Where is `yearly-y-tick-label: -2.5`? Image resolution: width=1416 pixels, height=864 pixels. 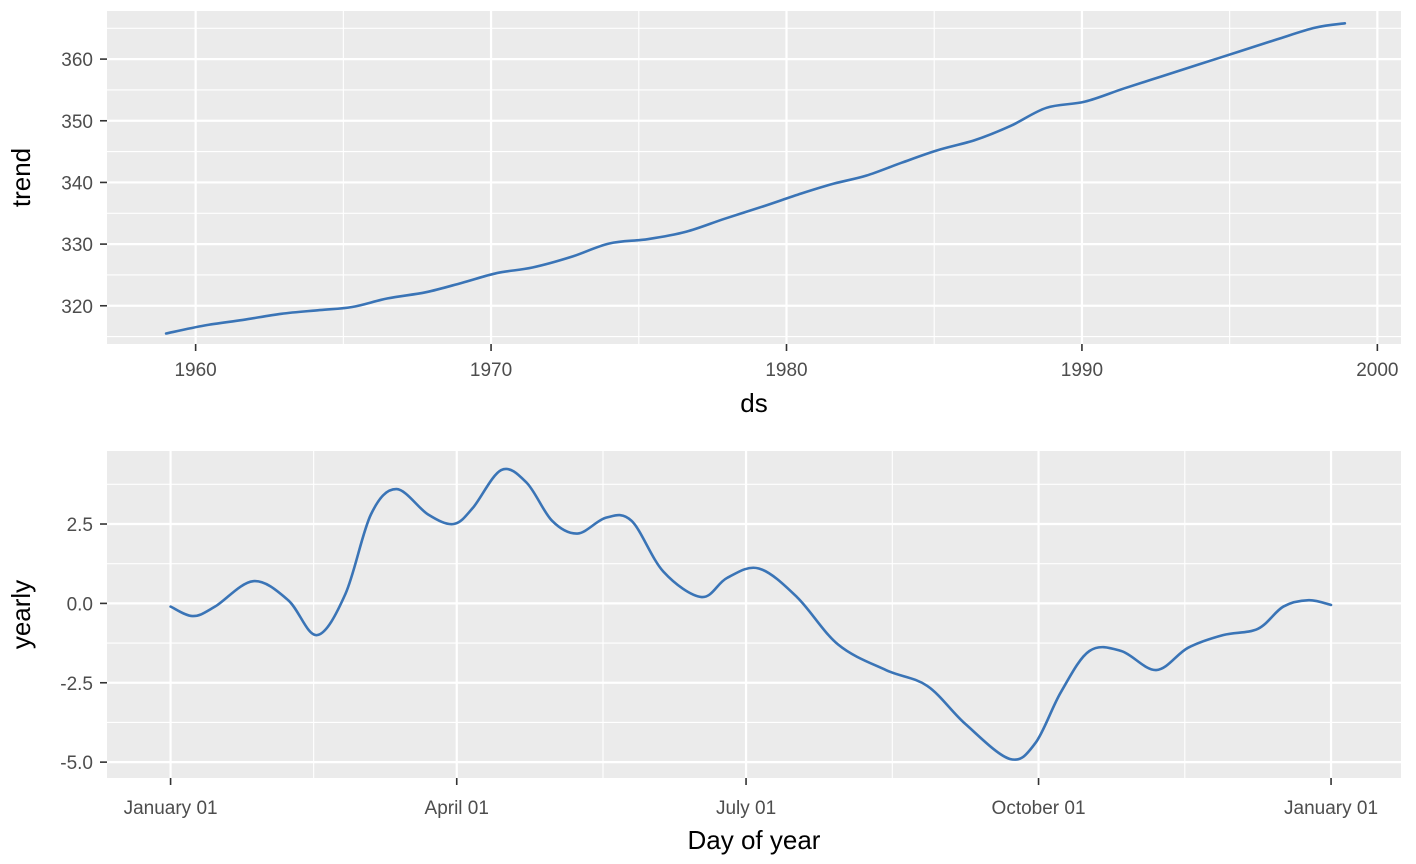 yearly-y-tick-label: -2.5 is located at coordinates (76, 684).